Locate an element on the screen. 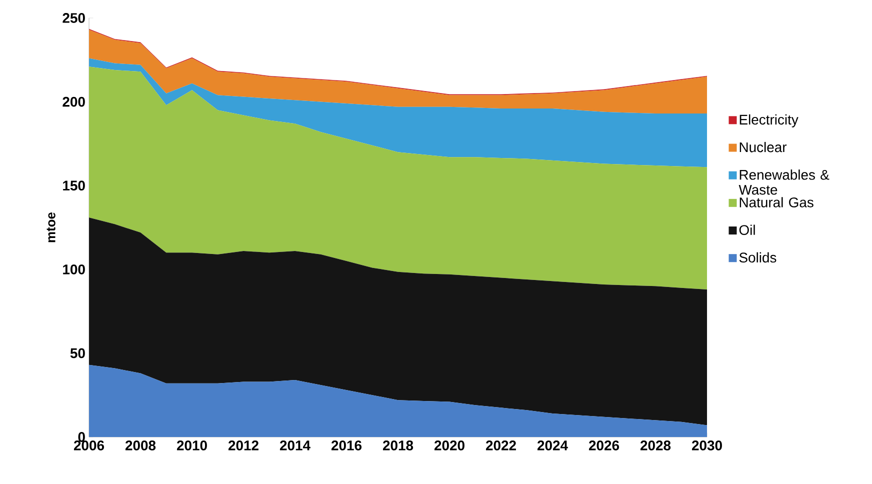 This screenshot has height=484, width=872. y-tick-label: 200 is located at coordinates (73, 101).